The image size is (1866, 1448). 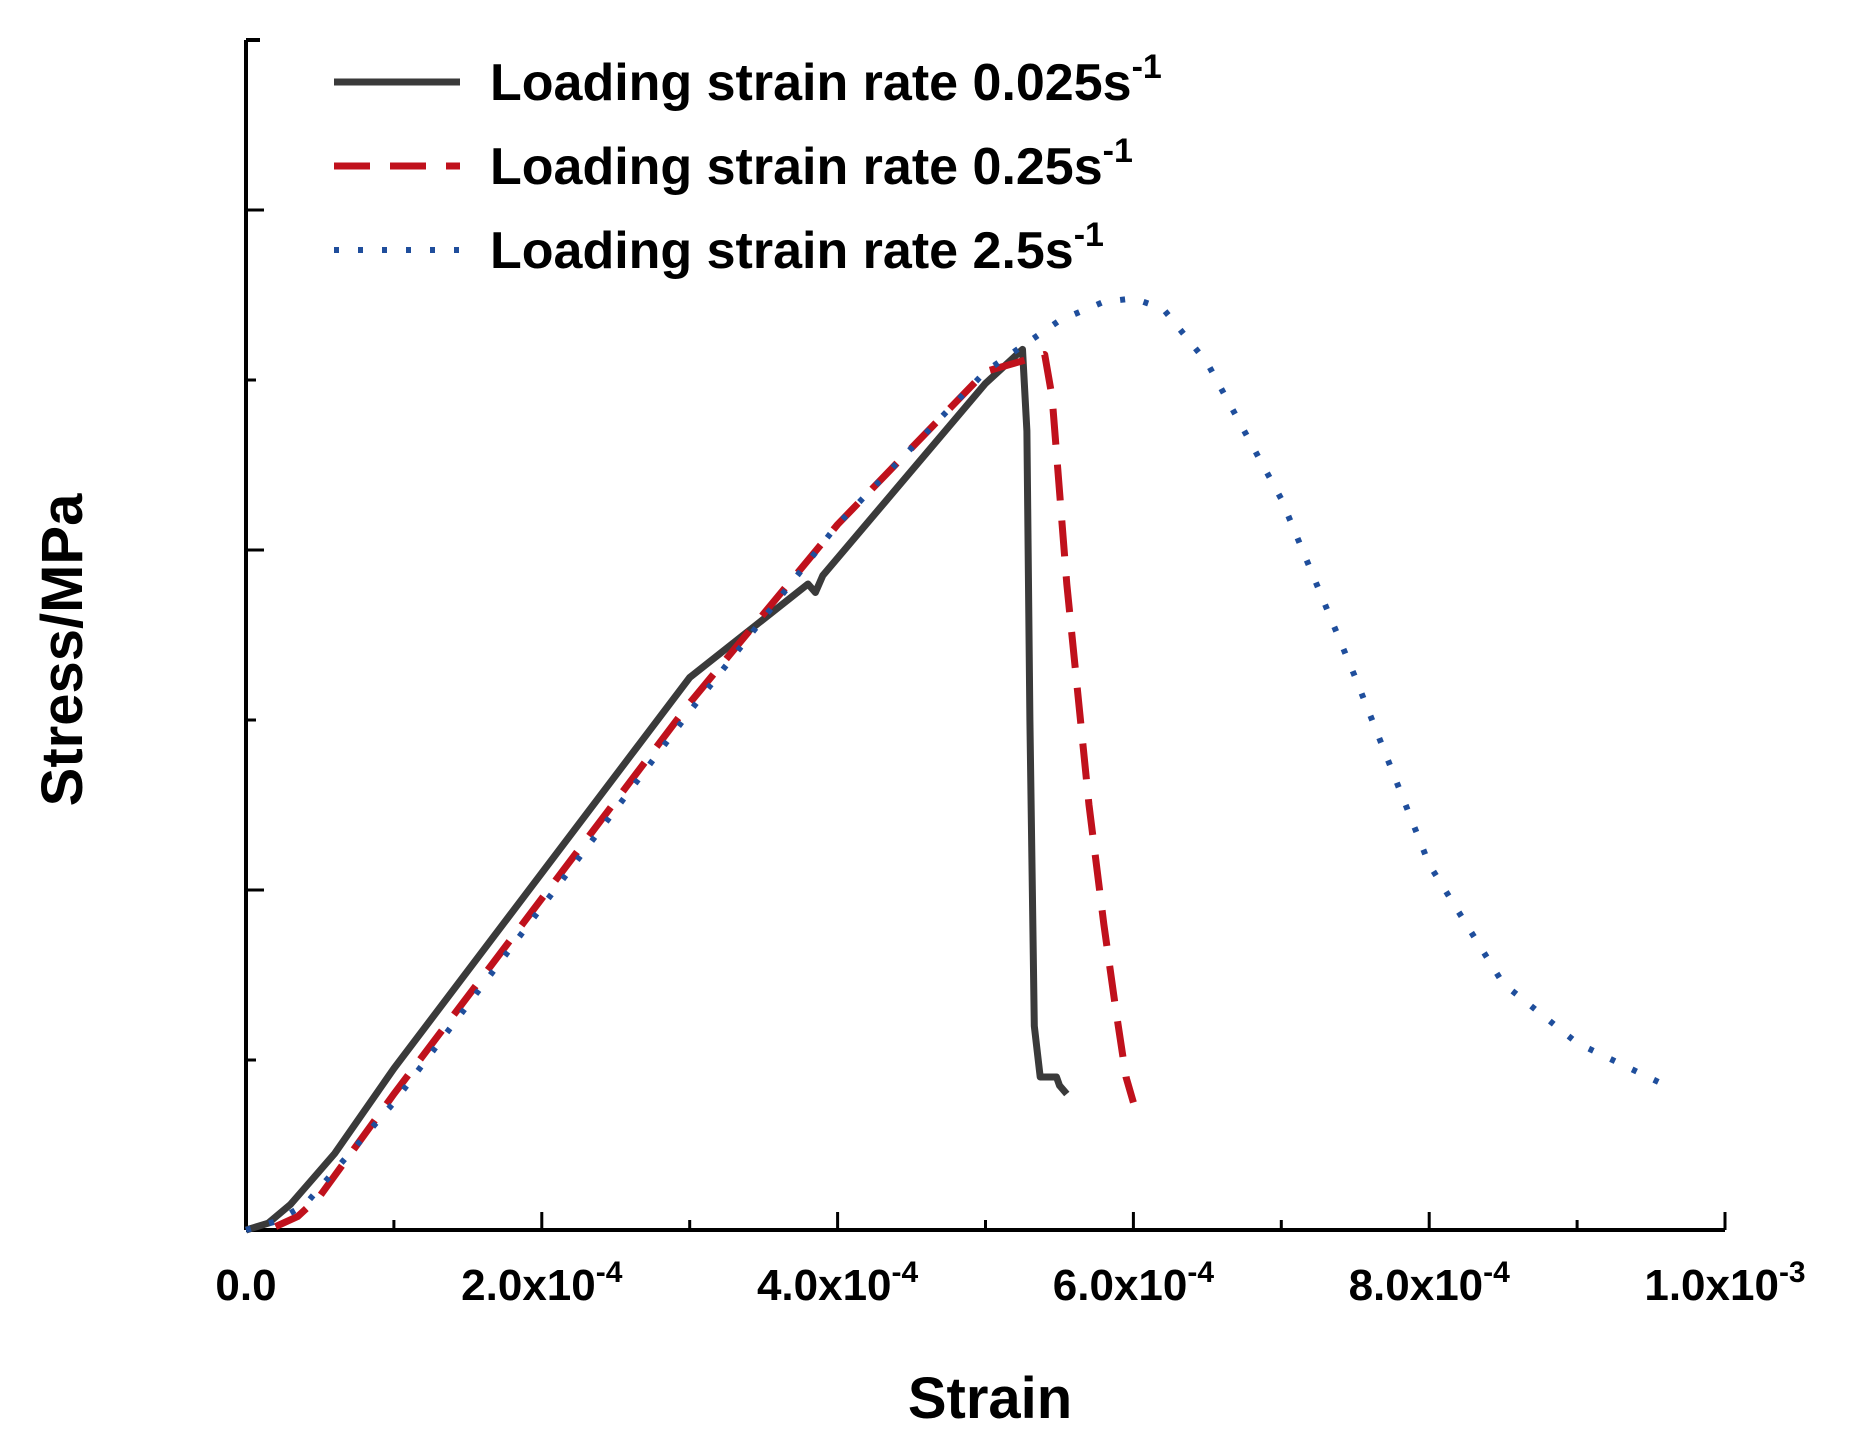 I want to click on legend-label-3: Loading strain rate 2.5s-1, so click(x=797, y=248).